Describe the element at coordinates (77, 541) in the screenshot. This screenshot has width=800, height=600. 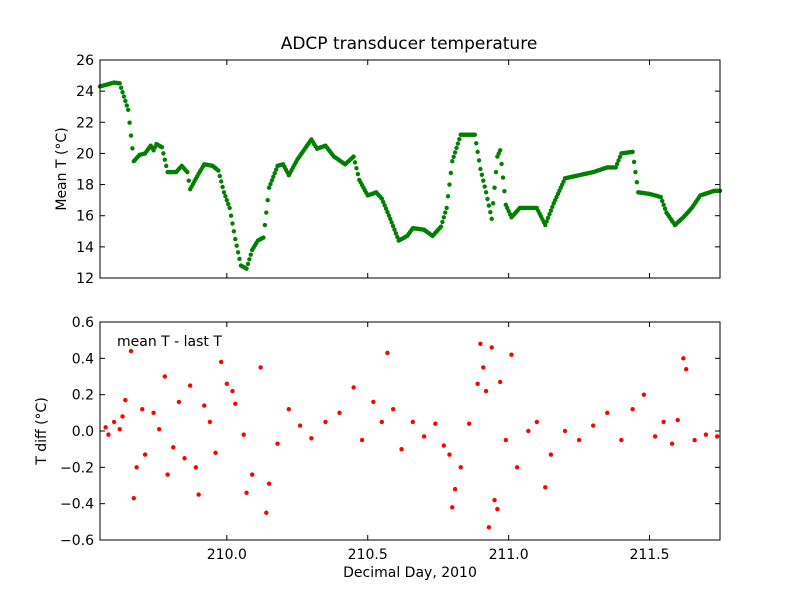
I see `bottom-ytick-label: −0.6` at that location.